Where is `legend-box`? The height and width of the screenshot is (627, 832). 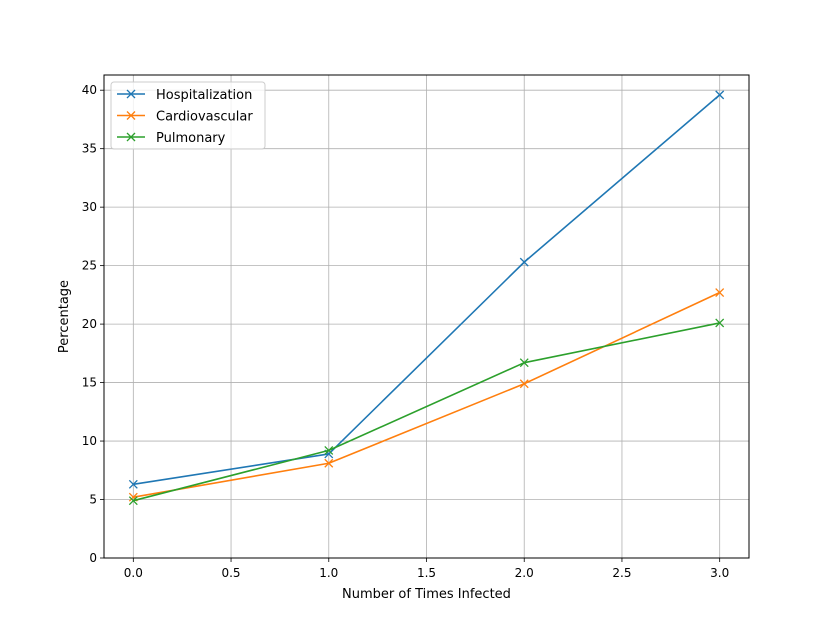
legend-box is located at coordinates (188, 115).